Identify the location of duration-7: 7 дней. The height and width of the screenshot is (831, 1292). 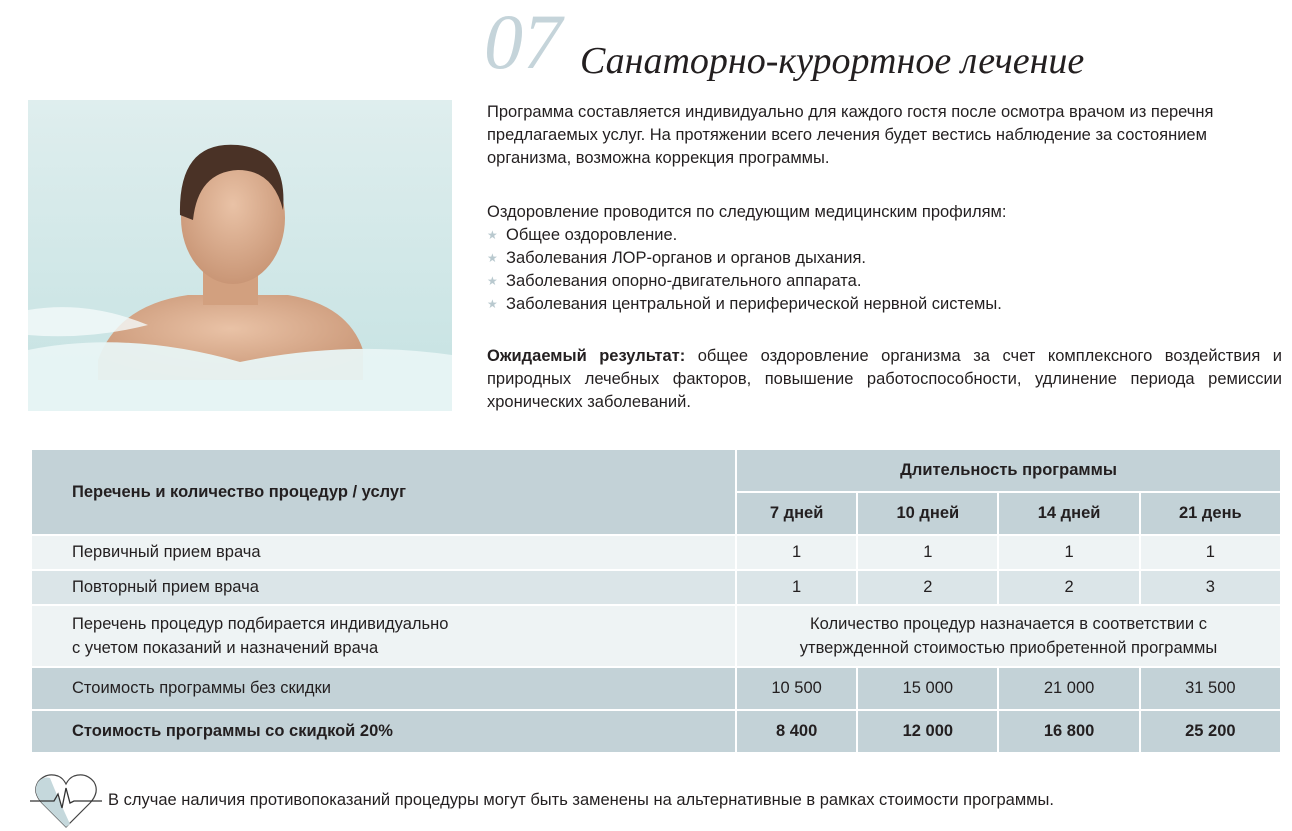
(796, 513).